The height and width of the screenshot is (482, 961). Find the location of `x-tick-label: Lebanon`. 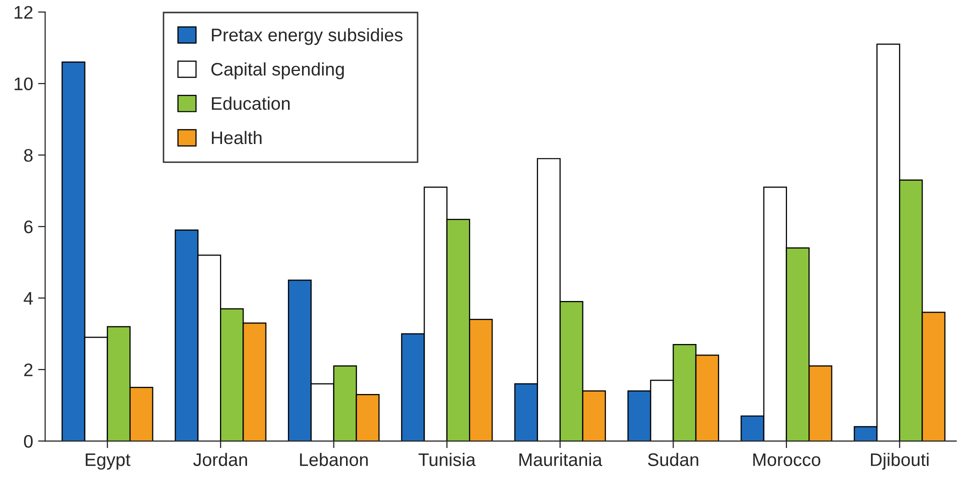

x-tick-label: Lebanon is located at coordinates (334, 459).